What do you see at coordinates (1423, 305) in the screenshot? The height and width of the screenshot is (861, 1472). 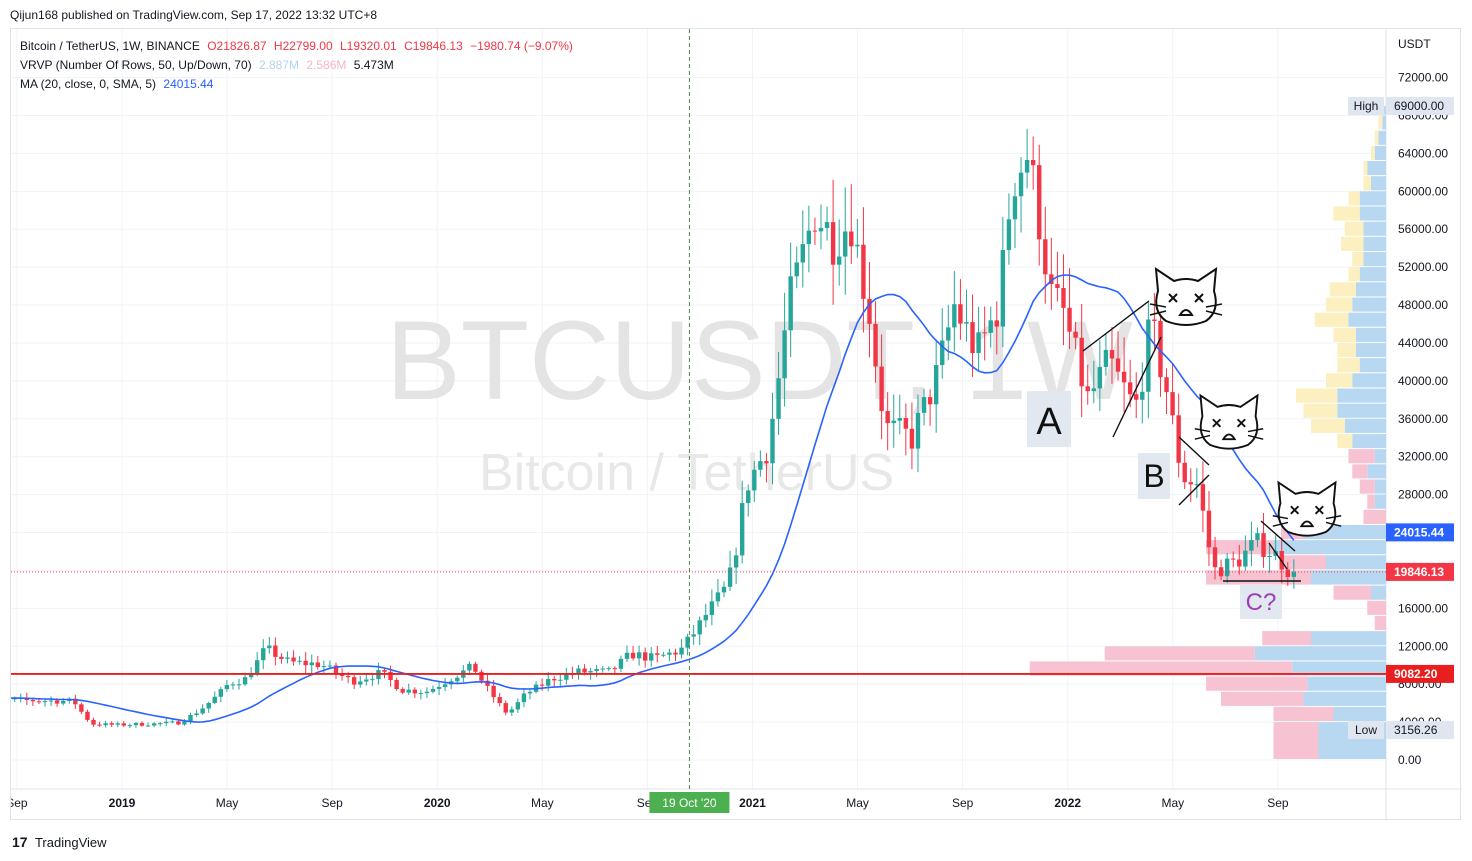 I see `price-axis-tick: 48000.00` at bounding box center [1423, 305].